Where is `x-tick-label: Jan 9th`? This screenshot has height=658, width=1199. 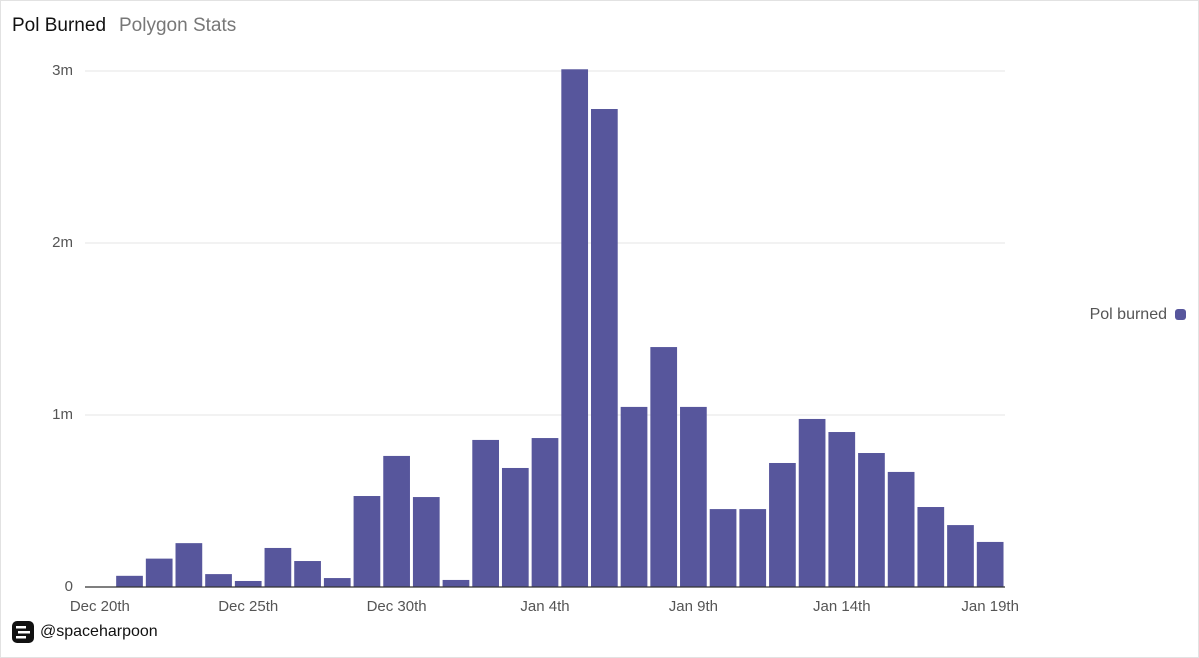 x-tick-label: Jan 9th is located at coordinates (693, 606).